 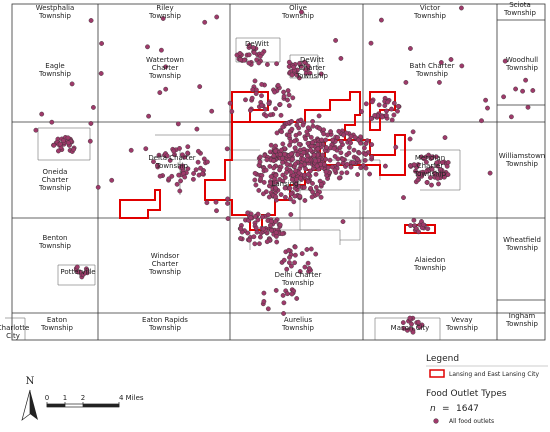 I want to click on township-label: Windsor, so click(x=165, y=256).